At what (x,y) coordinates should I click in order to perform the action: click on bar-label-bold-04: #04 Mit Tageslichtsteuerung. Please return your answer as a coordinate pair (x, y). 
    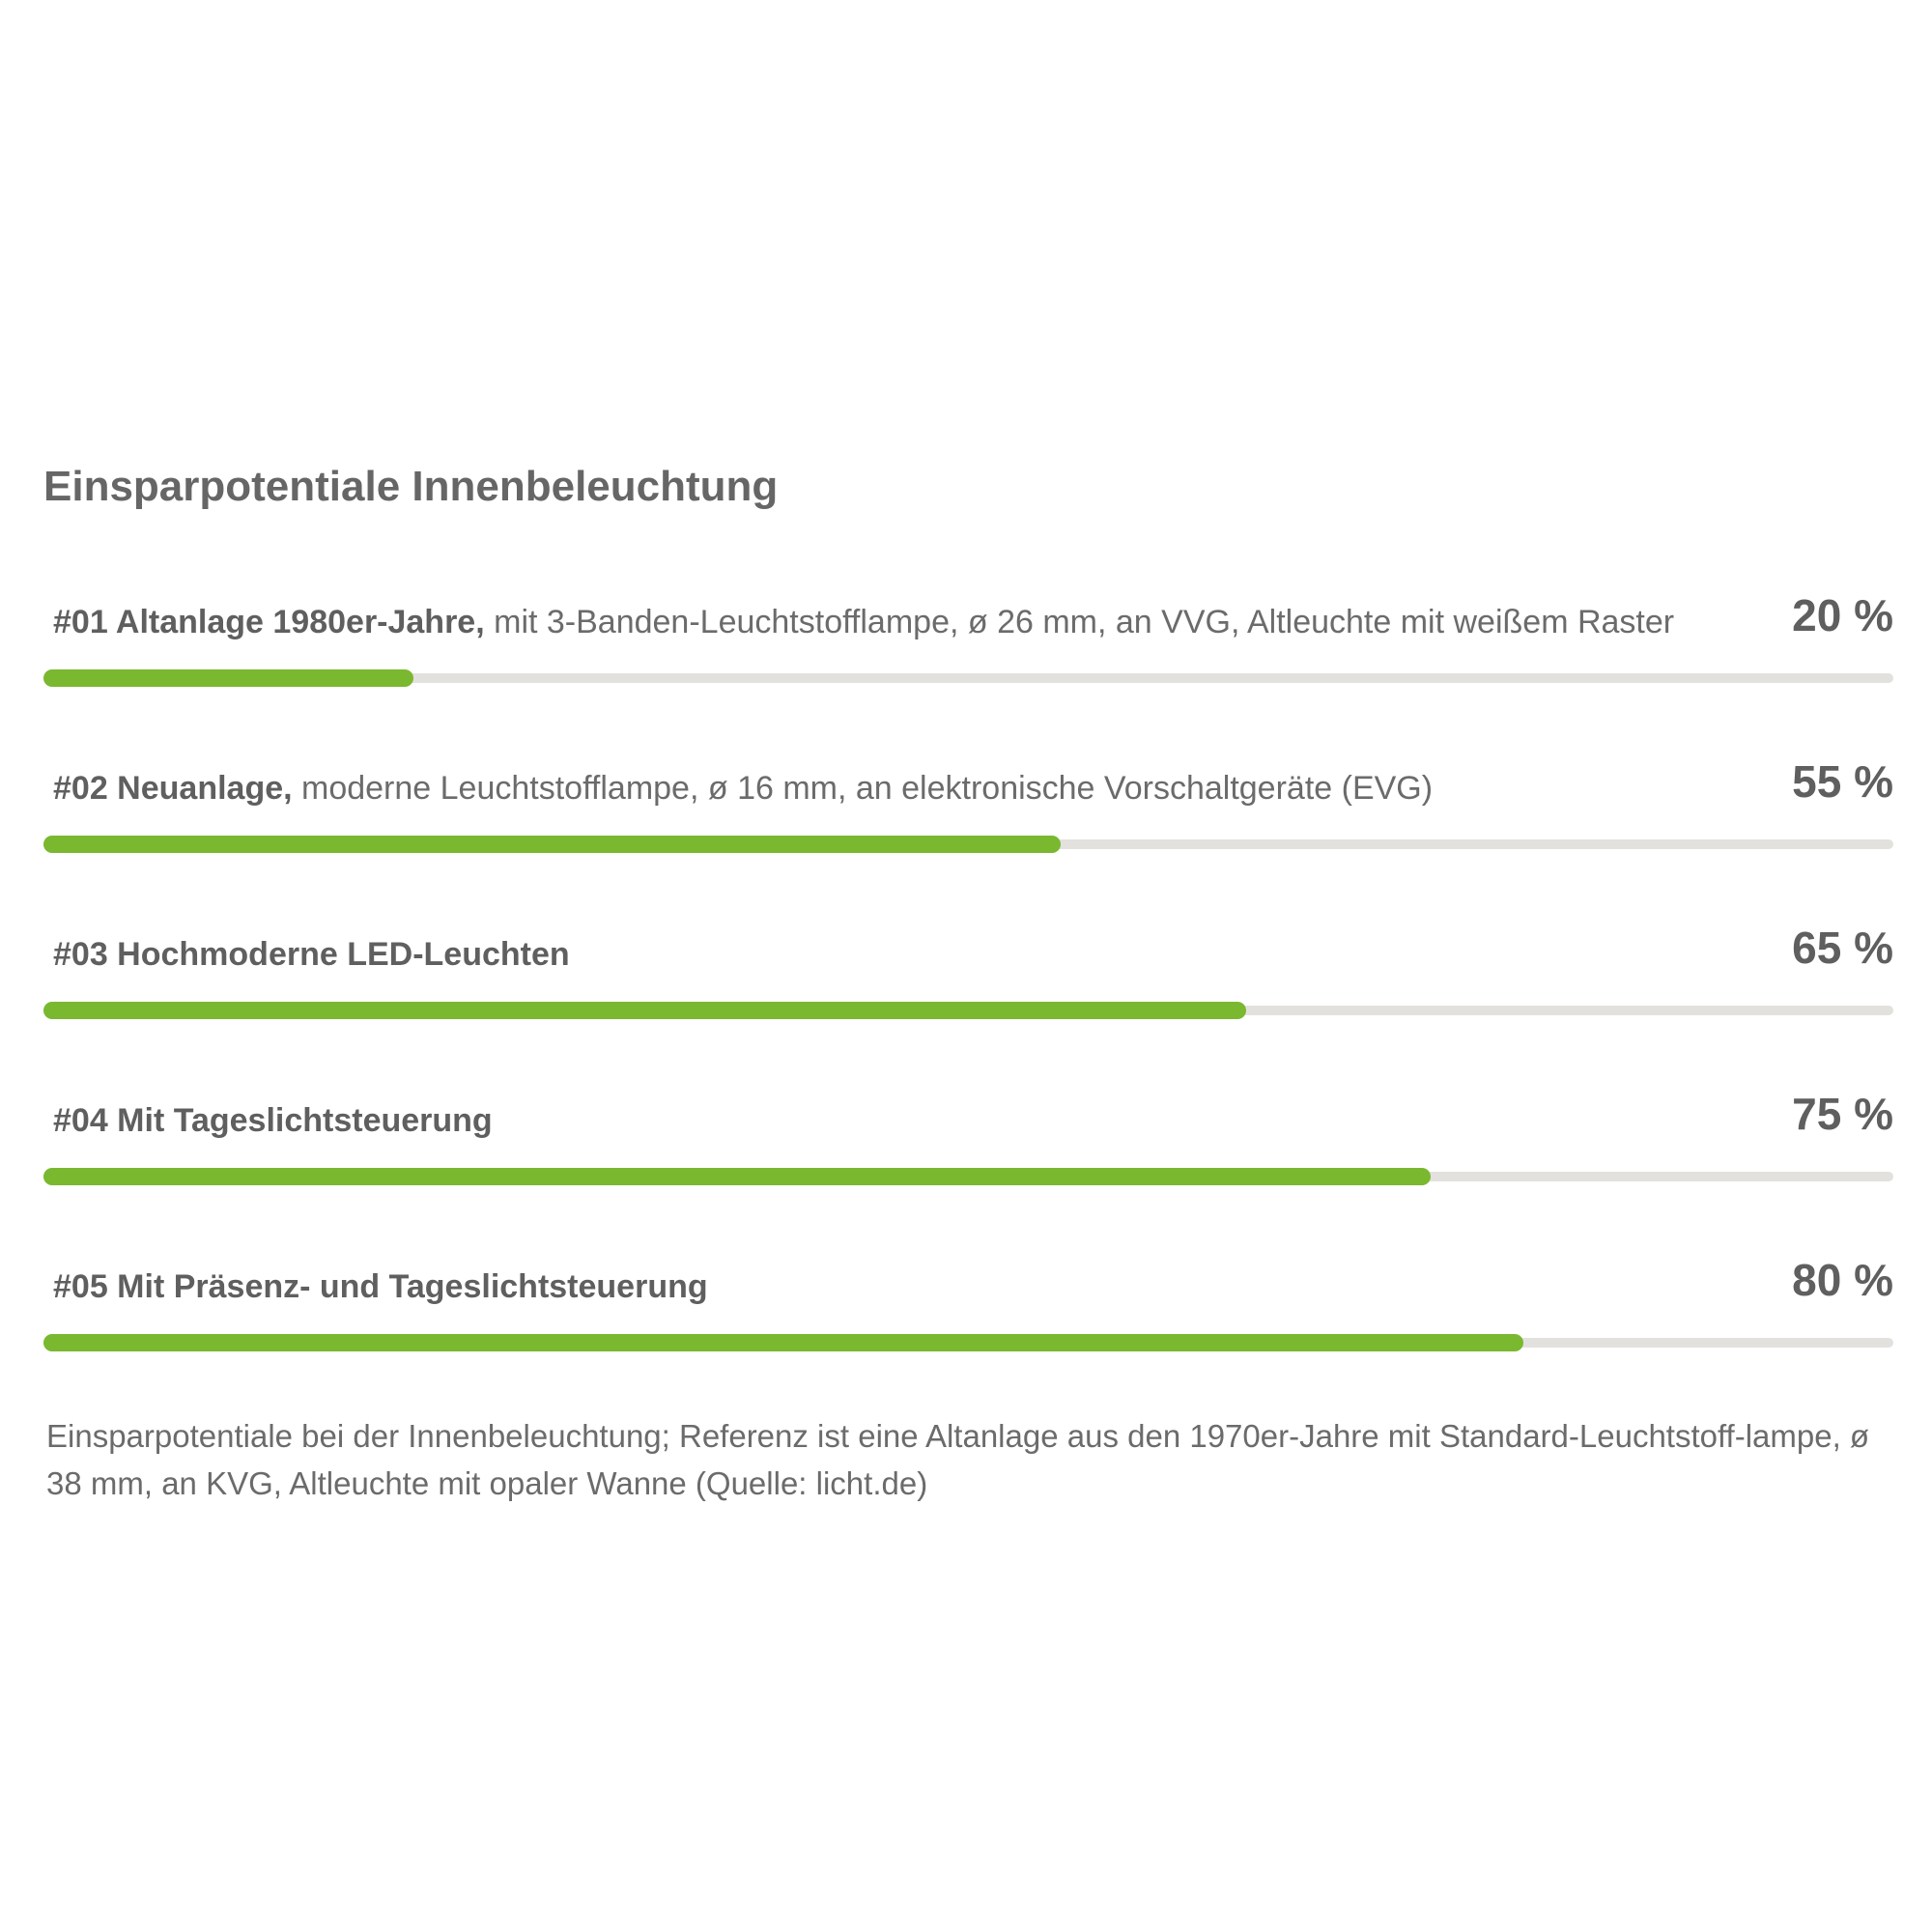
    Looking at the image, I should click on (273, 1120).